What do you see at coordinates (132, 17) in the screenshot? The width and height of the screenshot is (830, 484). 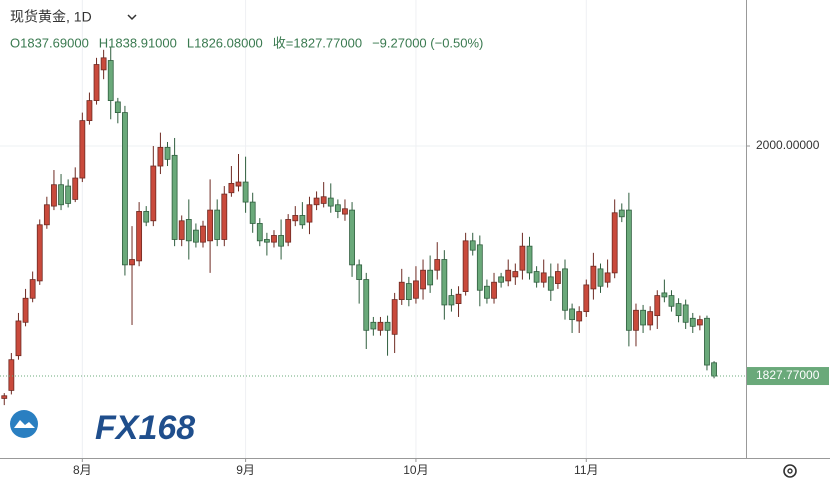 I see `dropdown-icon` at bounding box center [132, 17].